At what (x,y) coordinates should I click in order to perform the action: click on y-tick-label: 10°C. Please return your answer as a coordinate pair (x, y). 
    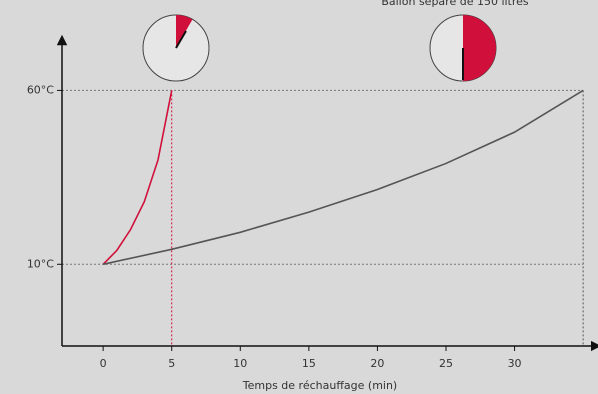
    Looking at the image, I should click on (40, 263).